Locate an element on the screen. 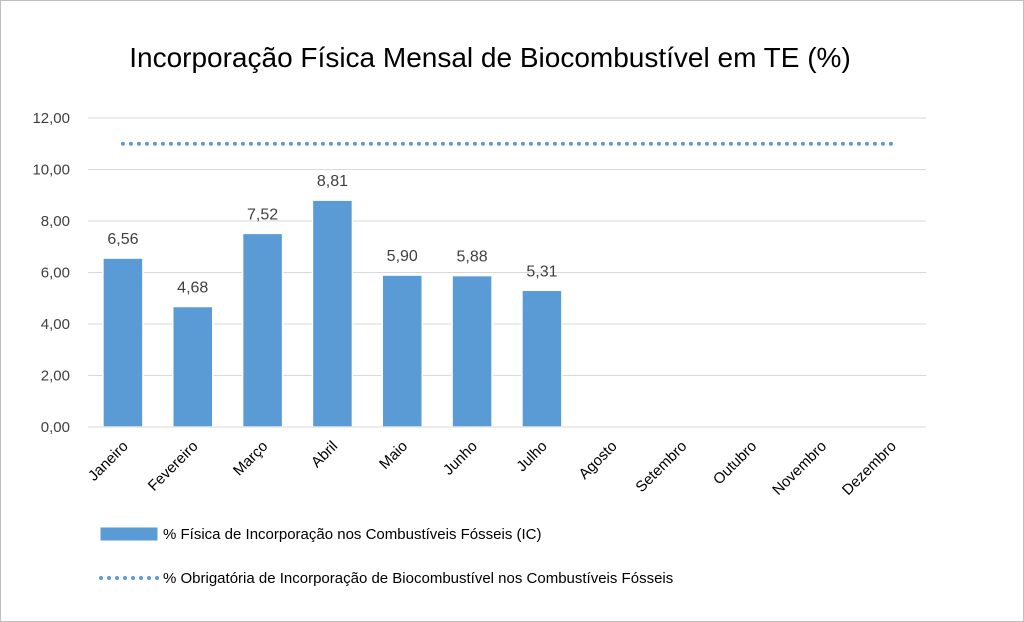  x-category-label: Julho is located at coordinates (531, 456).